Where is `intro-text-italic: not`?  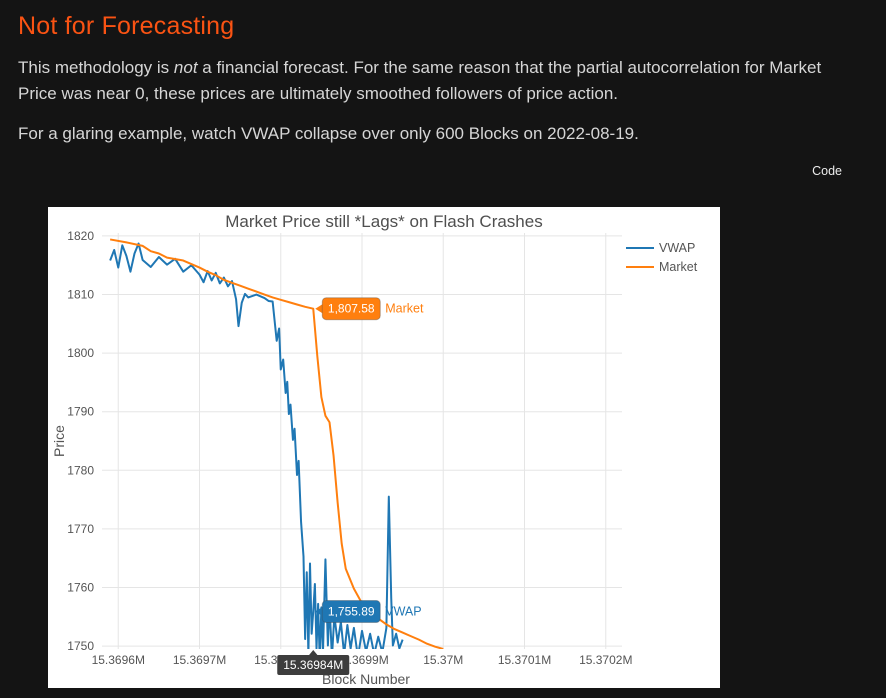
intro-text-italic: not is located at coordinates (185, 67).